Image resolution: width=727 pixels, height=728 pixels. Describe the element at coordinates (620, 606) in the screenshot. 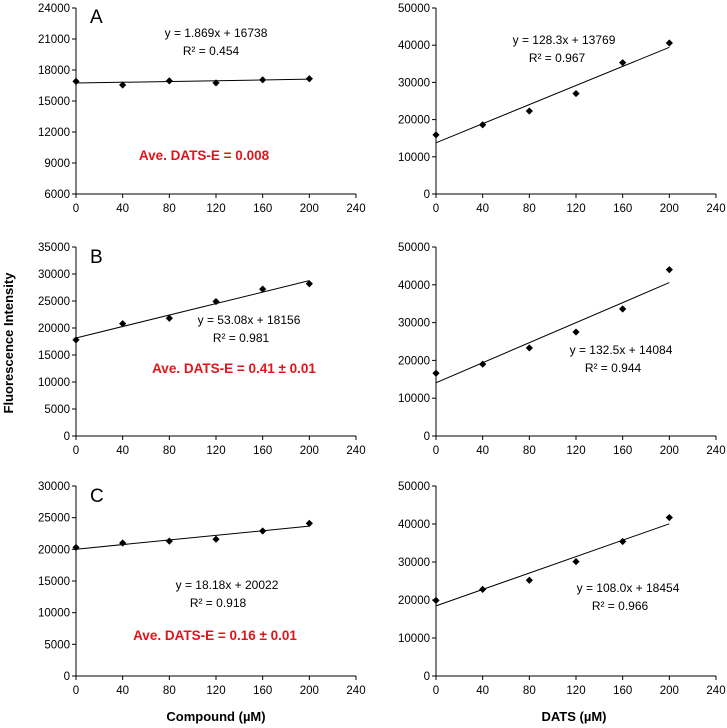

I see `r-squared-label: R² = 0.966` at that location.